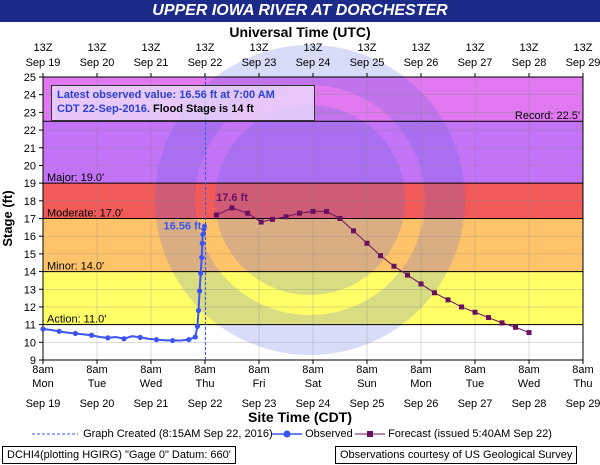 The image size is (600, 465). Describe the element at coordinates (583, 404) in the screenshot. I see `bottom-tick-date: Sep 29` at that location.